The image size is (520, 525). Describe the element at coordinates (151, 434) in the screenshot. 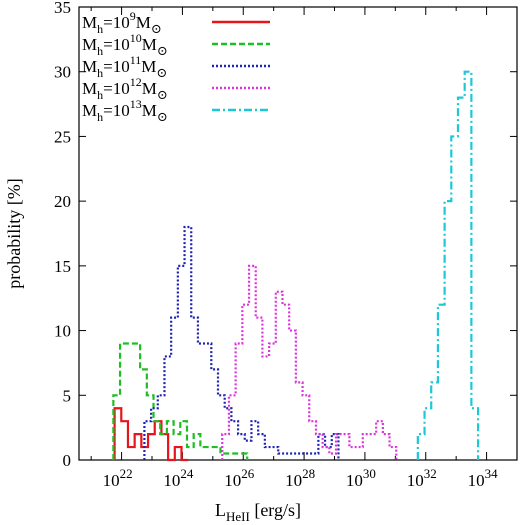

I see `series-1-line` at that location.